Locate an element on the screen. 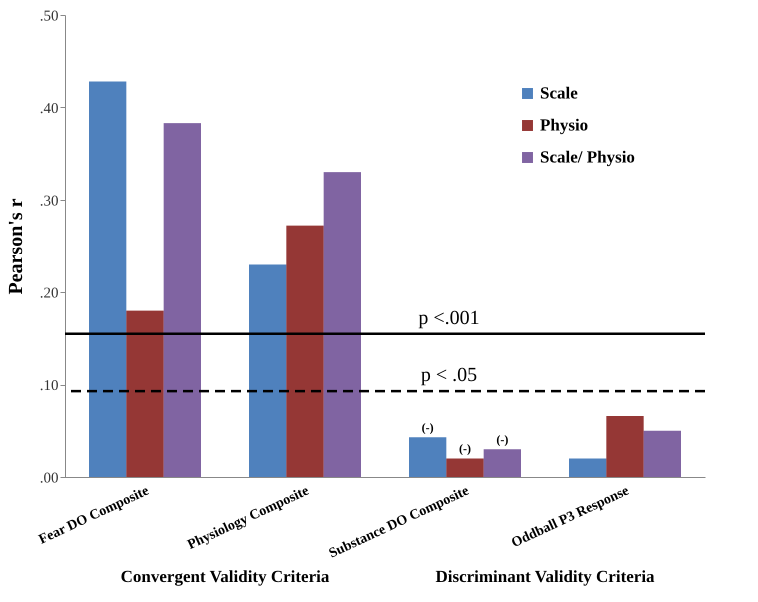 The image size is (758, 602). y-tick-label: .40 is located at coordinates (49, 108).